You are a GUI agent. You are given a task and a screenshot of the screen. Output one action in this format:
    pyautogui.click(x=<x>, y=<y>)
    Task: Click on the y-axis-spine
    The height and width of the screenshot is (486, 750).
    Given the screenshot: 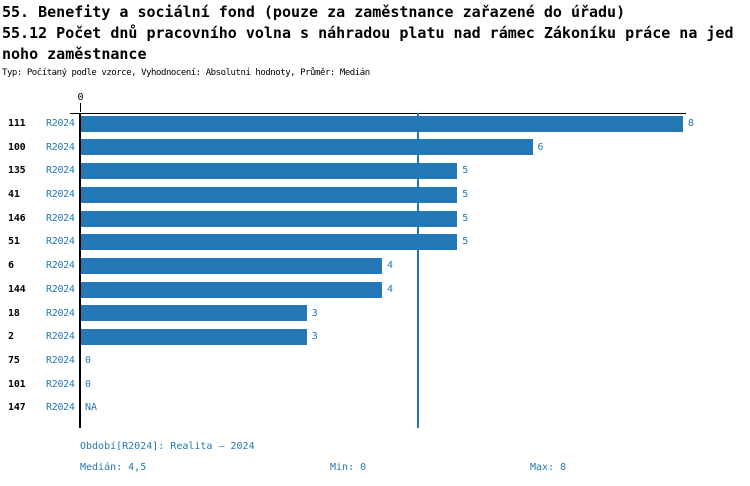 What is the action you would take?
    pyautogui.click(x=80, y=270)
    